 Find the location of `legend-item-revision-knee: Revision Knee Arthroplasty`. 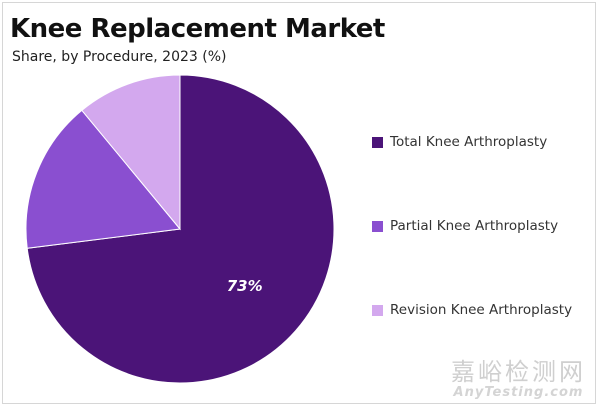

legend-item-revision-knee: Revision Knee Arthroplasty is located at coordinates (472, 310).